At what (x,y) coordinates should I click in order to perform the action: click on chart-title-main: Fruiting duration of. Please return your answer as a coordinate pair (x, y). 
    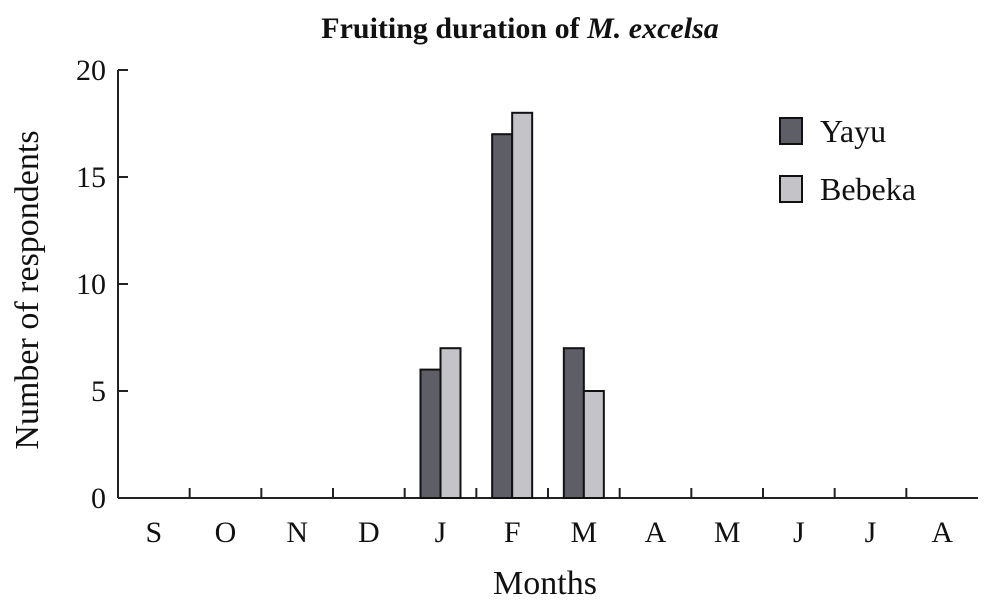
    Looking at the image, I should click on (450, 28).